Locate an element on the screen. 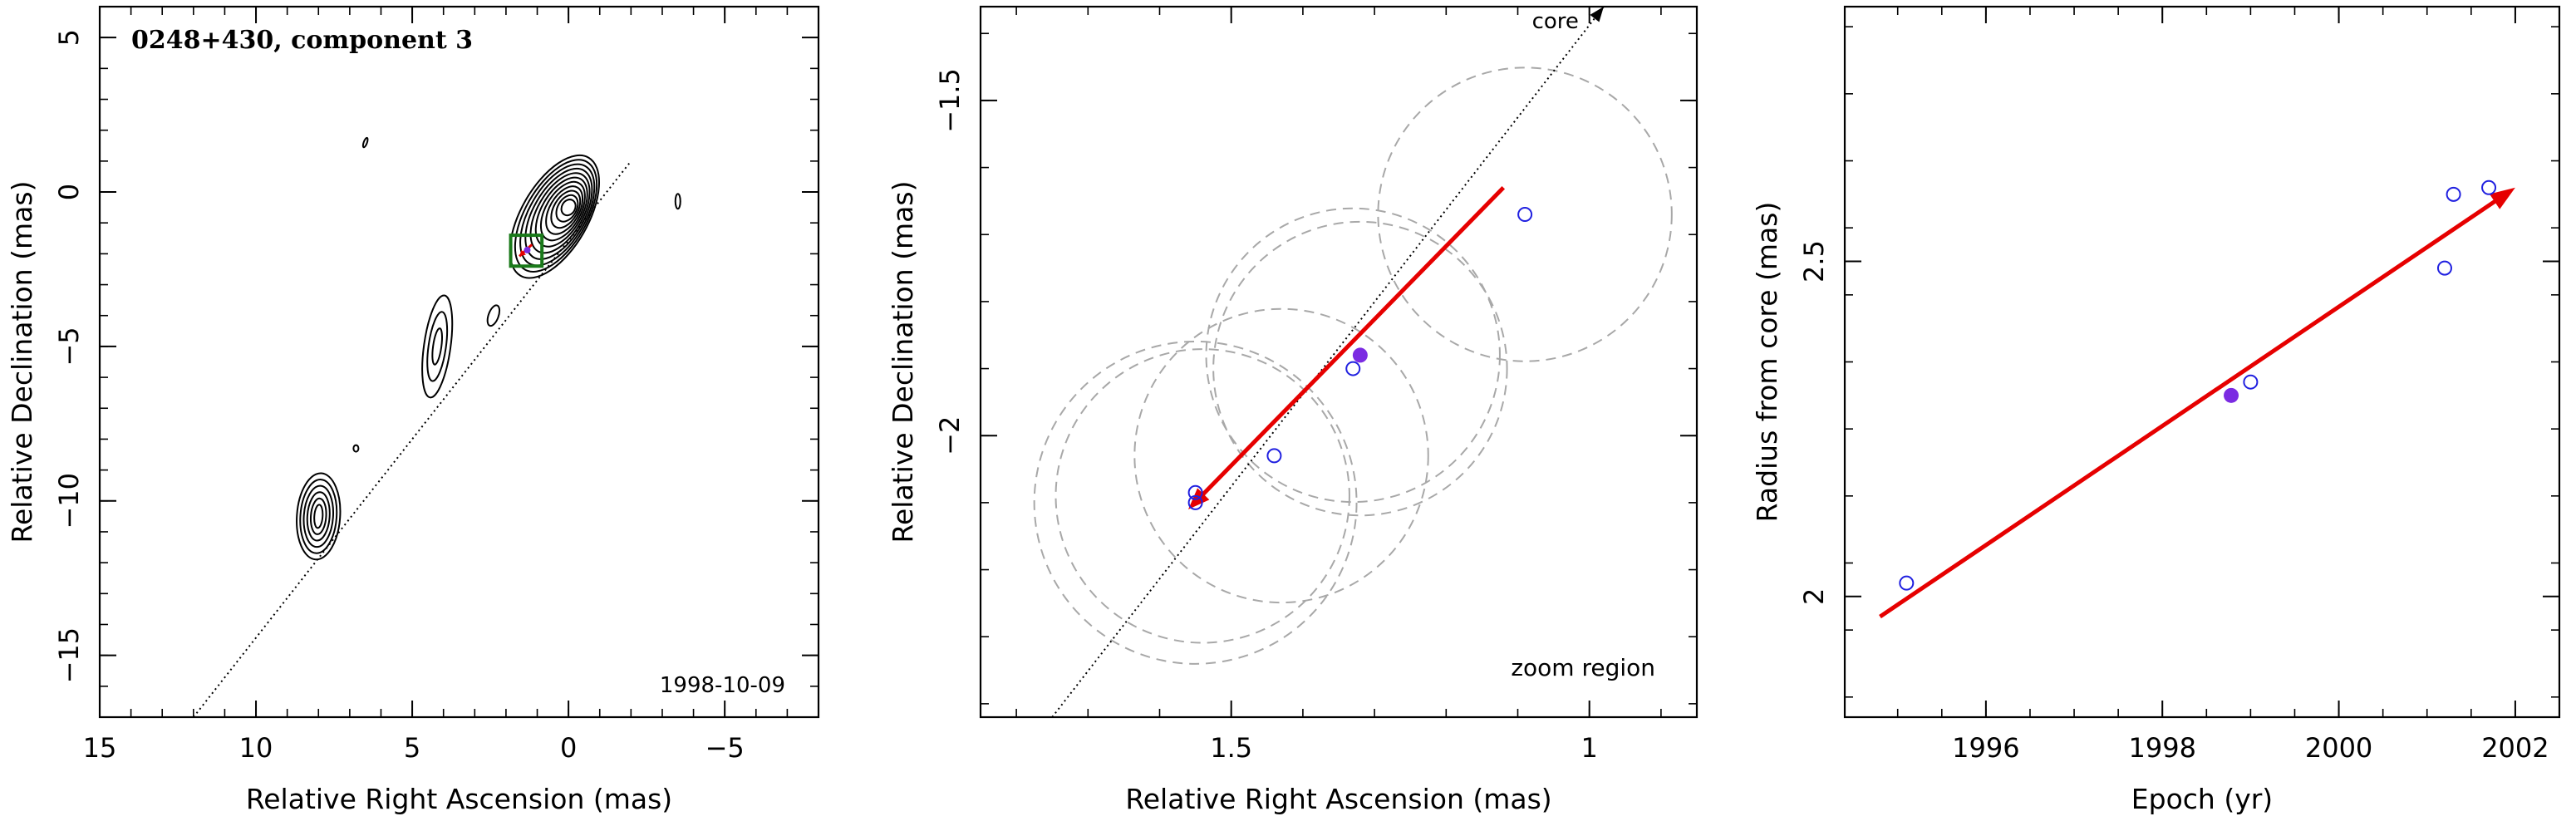 This screenshot has width=2576, height=831. x-tick-label: 5 is located at coordinates (412, 748).